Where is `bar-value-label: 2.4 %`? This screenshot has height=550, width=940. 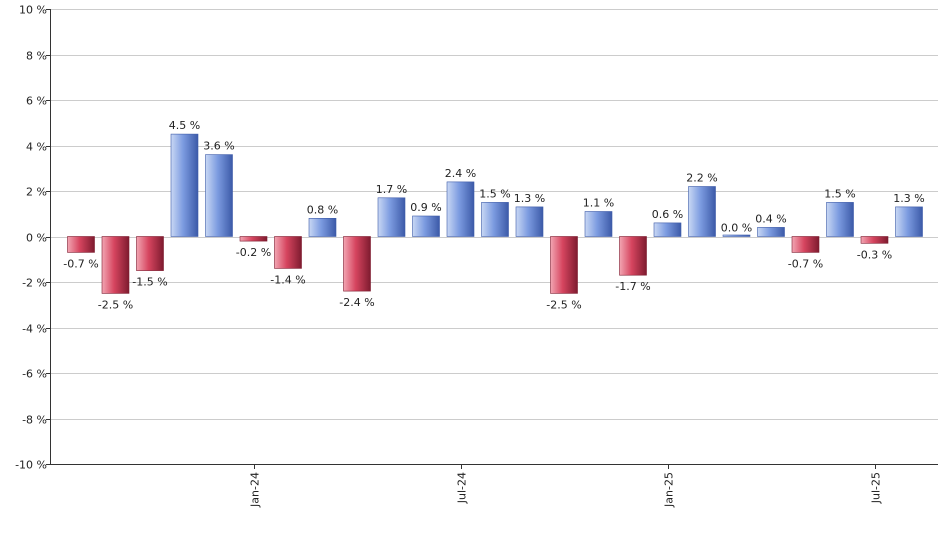
bar-value-label: 2.4 % is located at coordinates (460, 173).